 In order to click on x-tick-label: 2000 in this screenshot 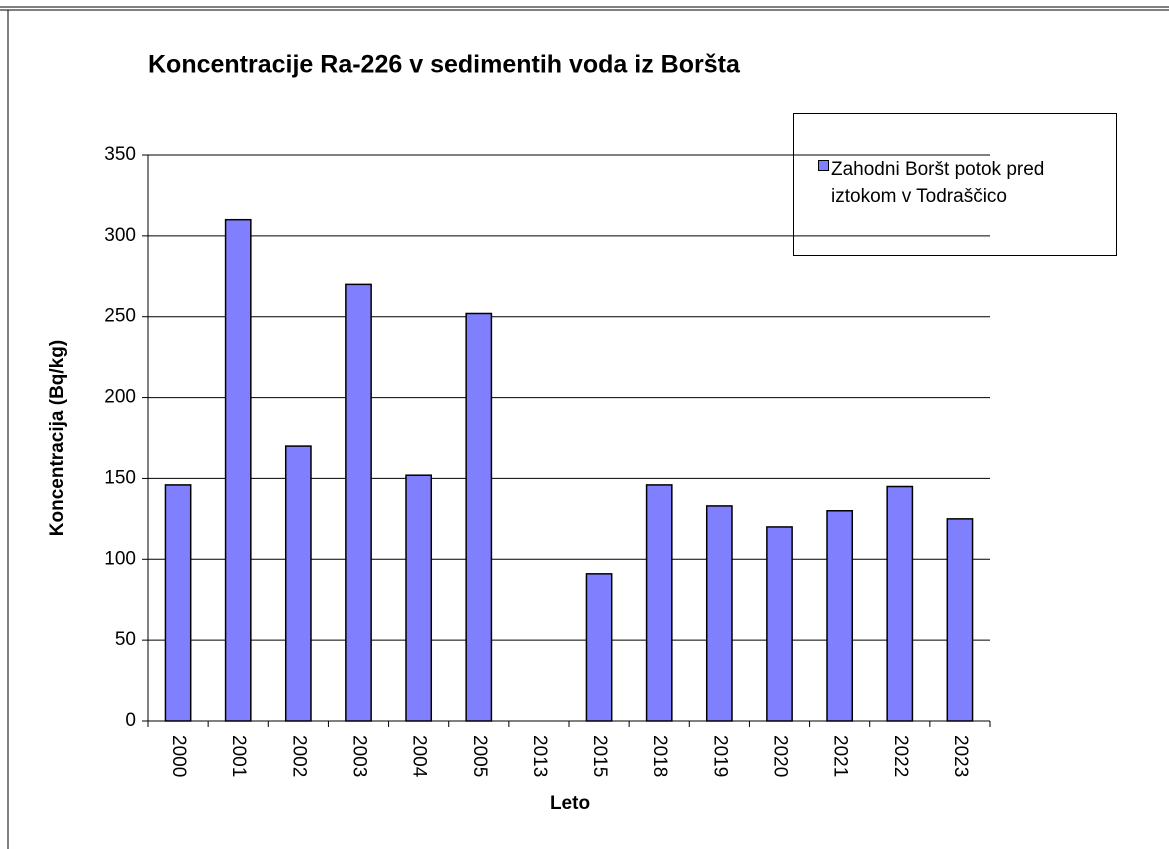, I will do `click(178, 756)`.